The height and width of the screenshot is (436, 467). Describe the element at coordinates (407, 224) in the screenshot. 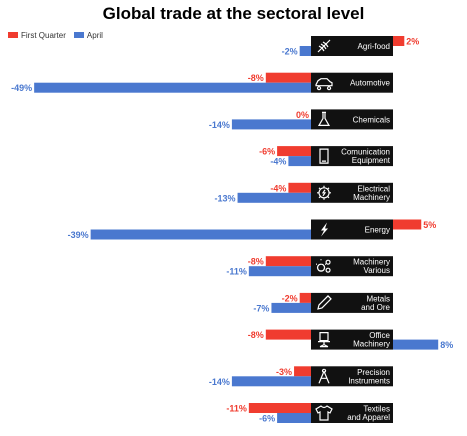

I see `bar-first-quarter-energy` at that location.